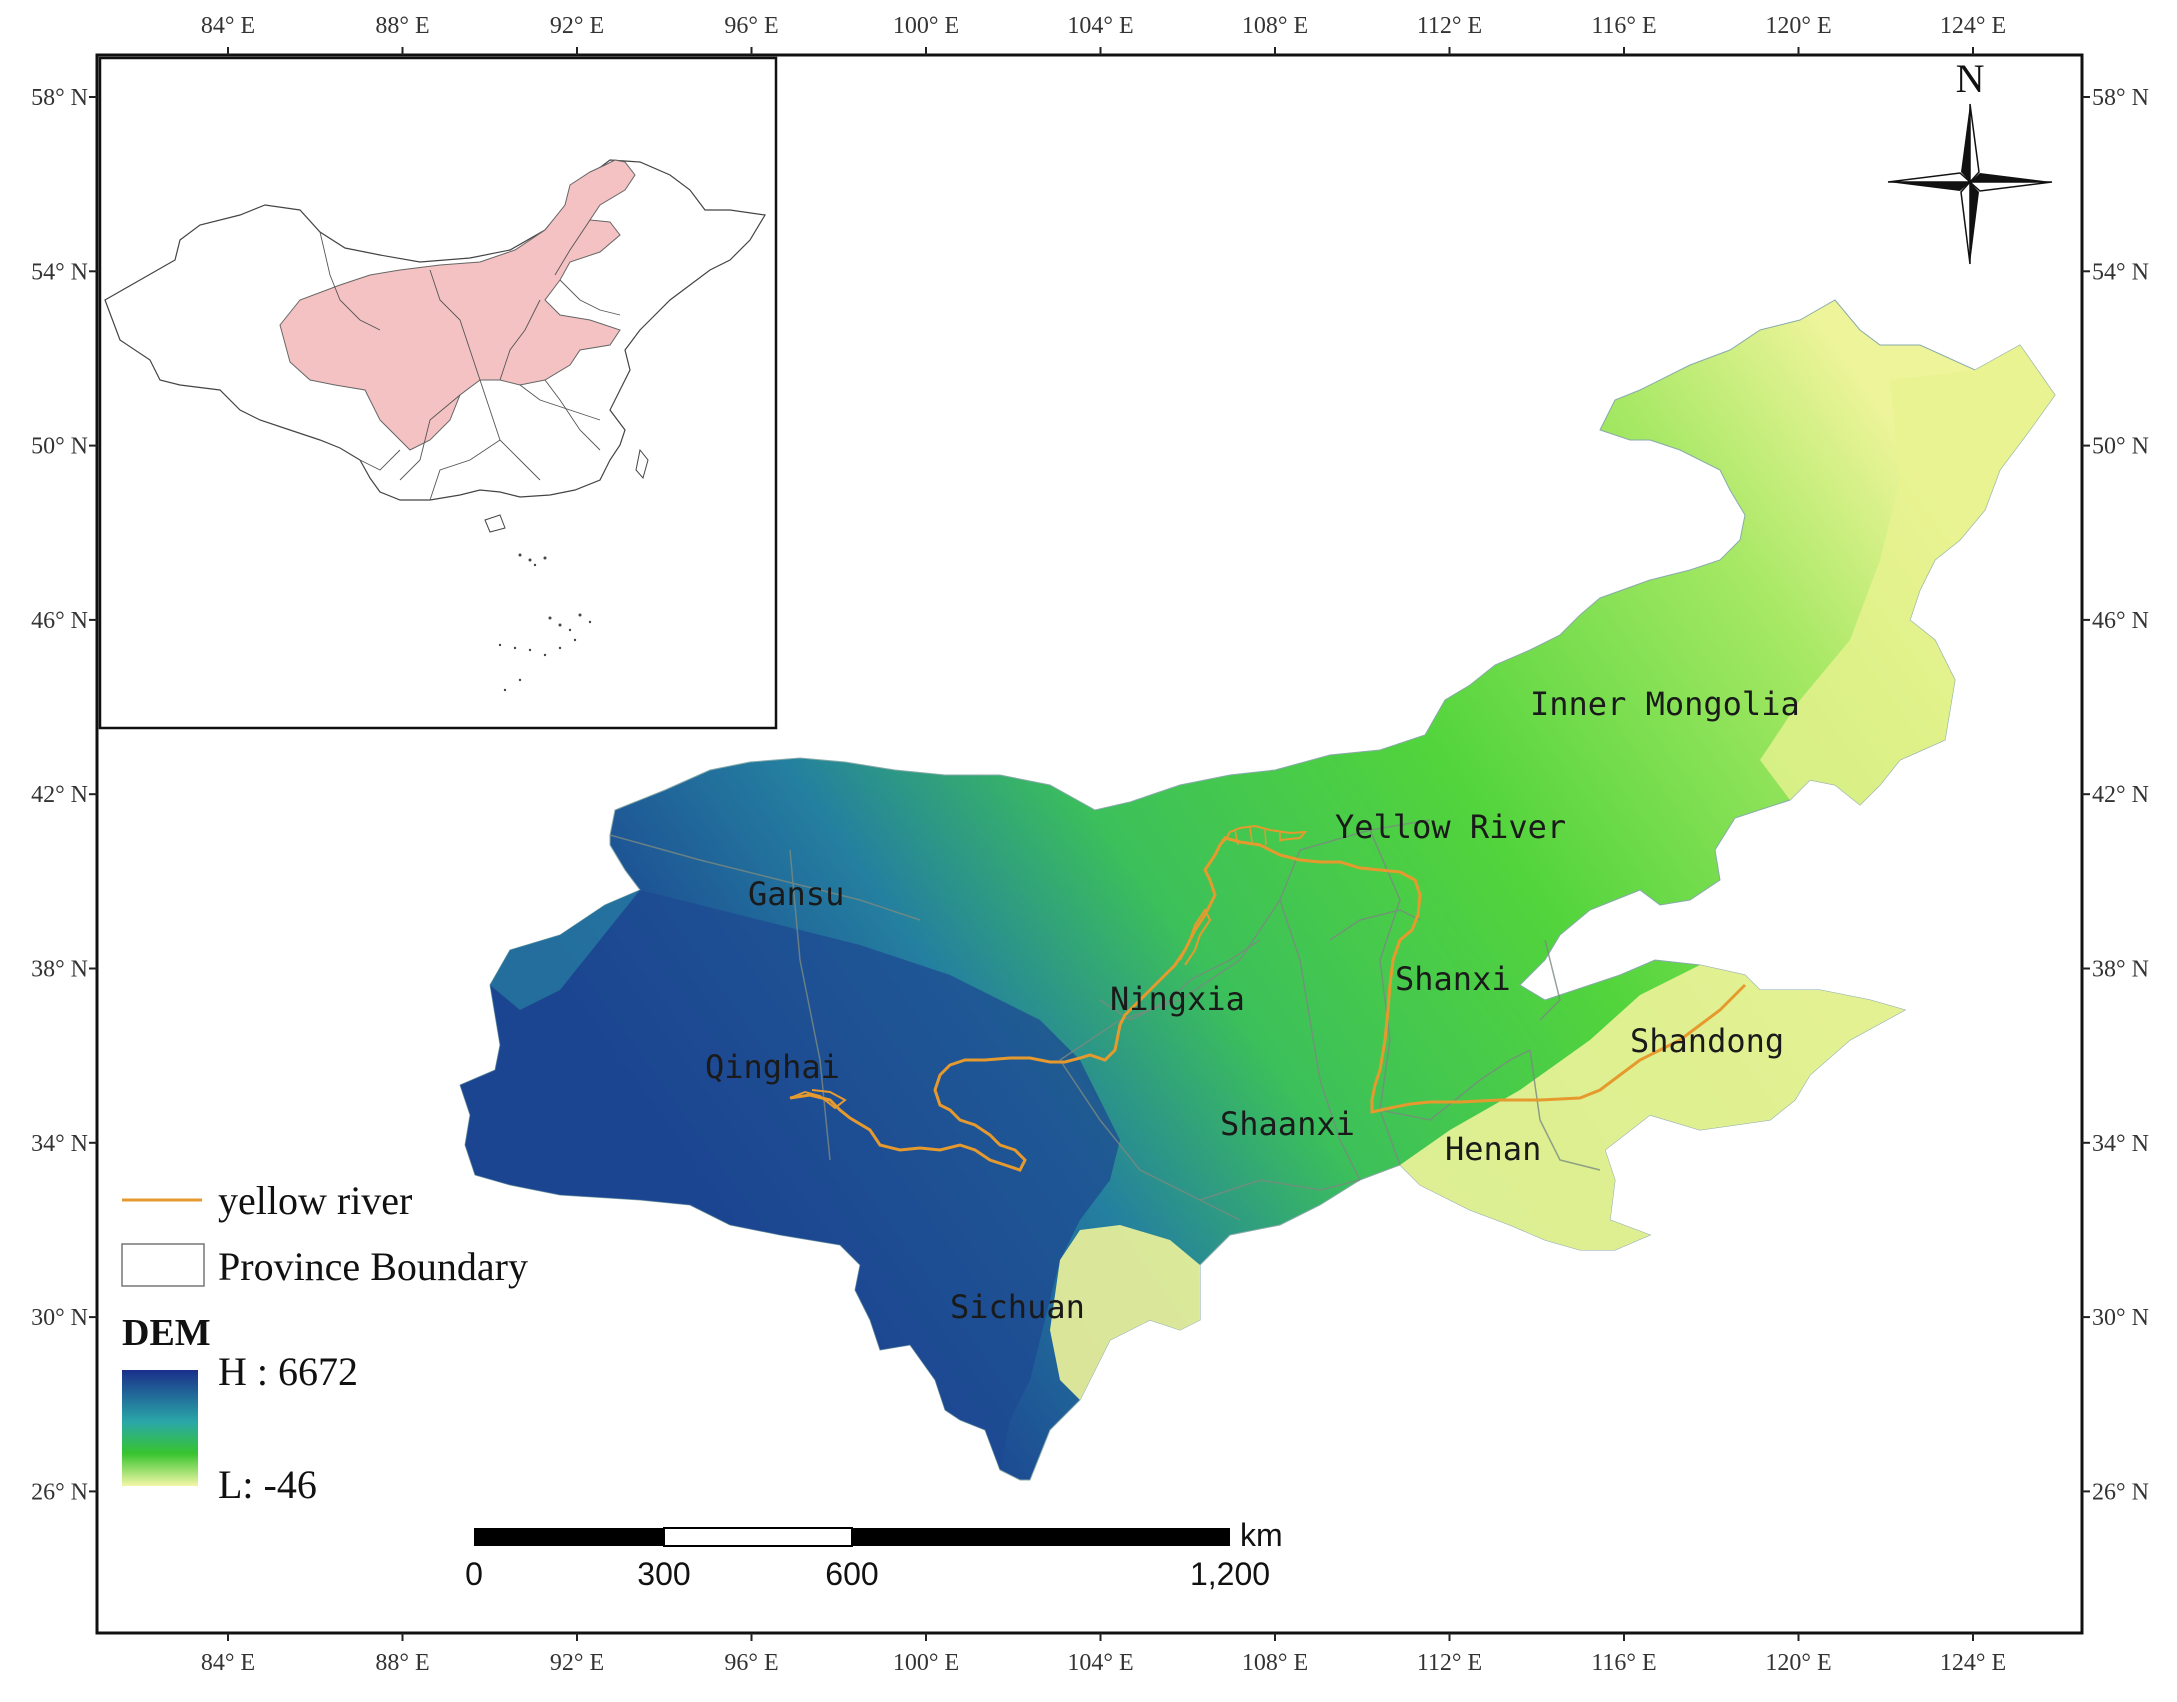 The width and height of the screenshot is (2177, 1702). What do you see at coordinates (1798, 1663) in the screenshot?
I see `lon-label-bottom: 120° E` at bounding box center [1798, 1663].